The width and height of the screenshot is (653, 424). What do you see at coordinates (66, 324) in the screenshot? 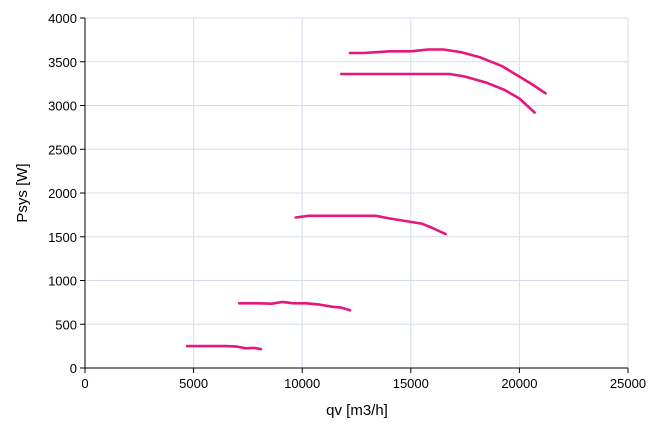
I see `y-tick-label: 500` at bounding box center [66, 324].